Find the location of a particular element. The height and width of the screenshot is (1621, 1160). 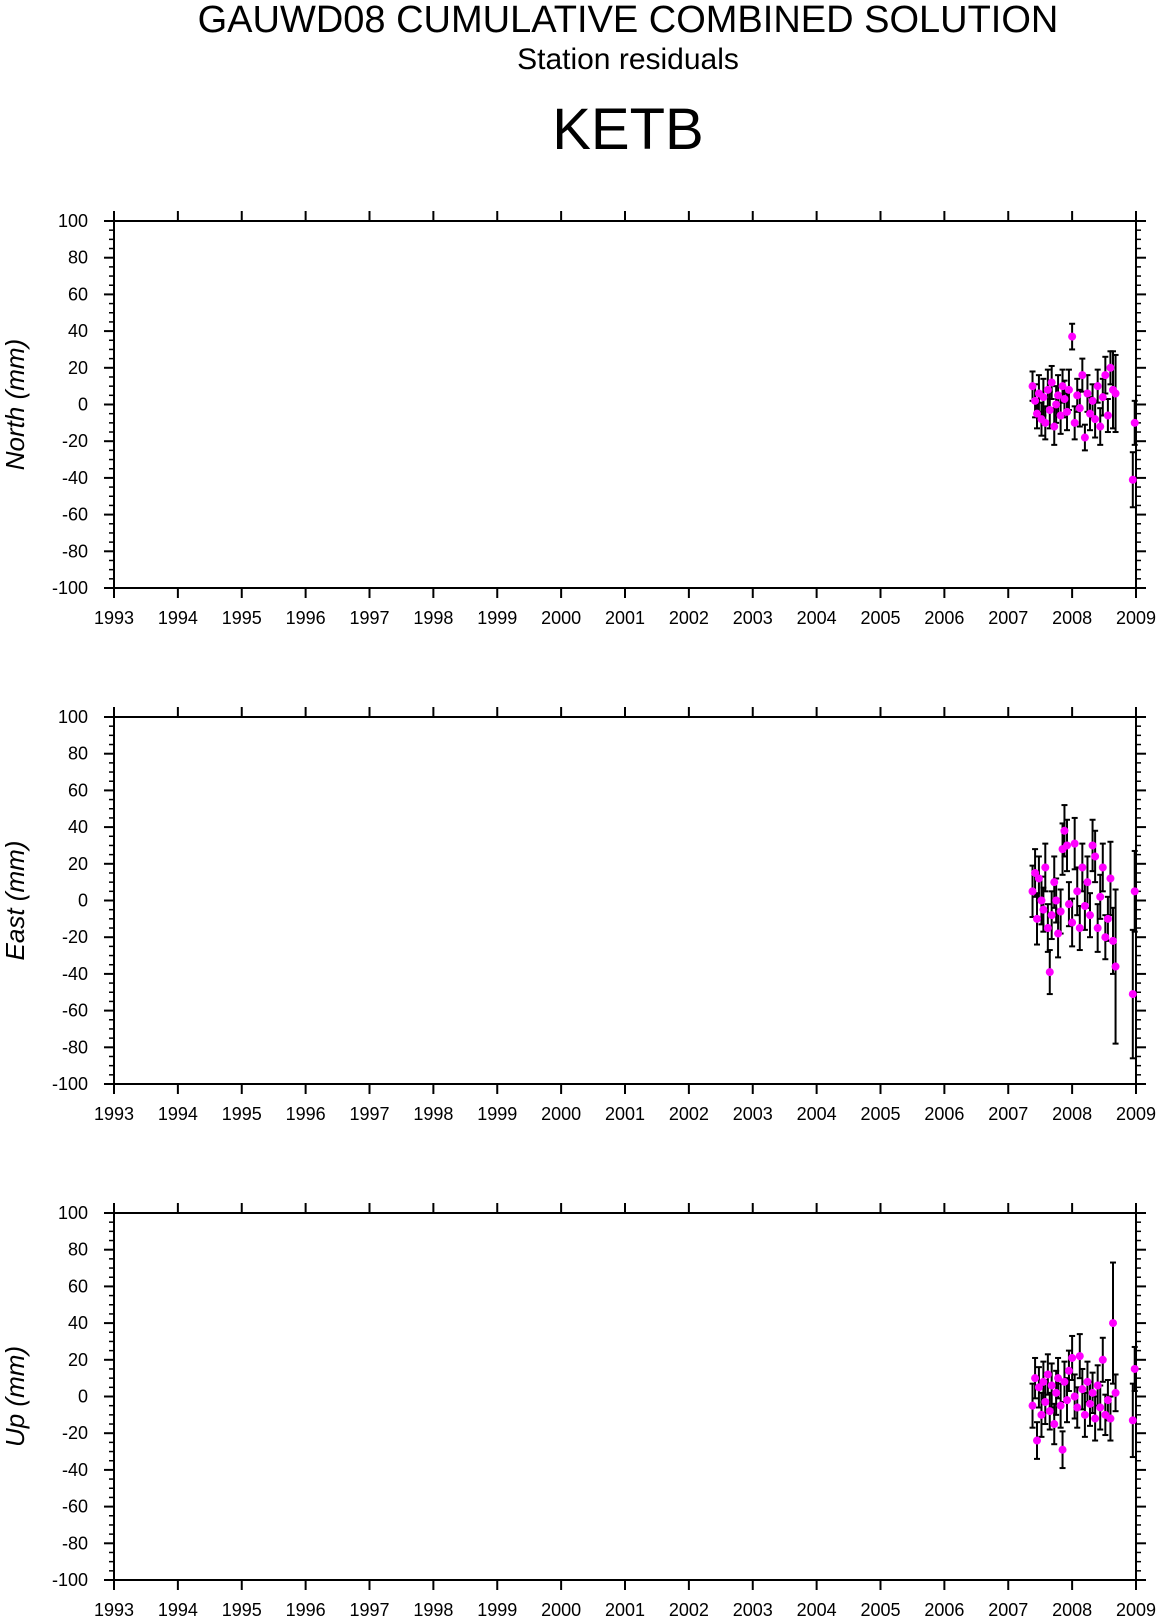

x-tick-label: 1993 is located at coordinates (114, 1610).